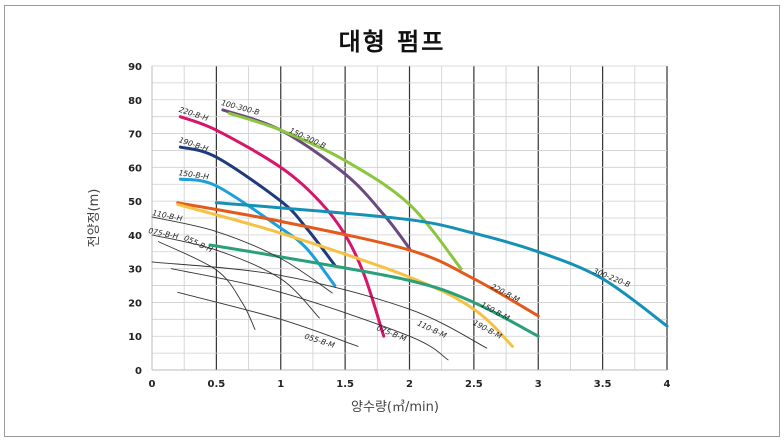 This screenshot has width=784, height=441. Describe the element at coordinates (194, 174) in the screenshot. I see `series-label: 150-B-H` at that location.